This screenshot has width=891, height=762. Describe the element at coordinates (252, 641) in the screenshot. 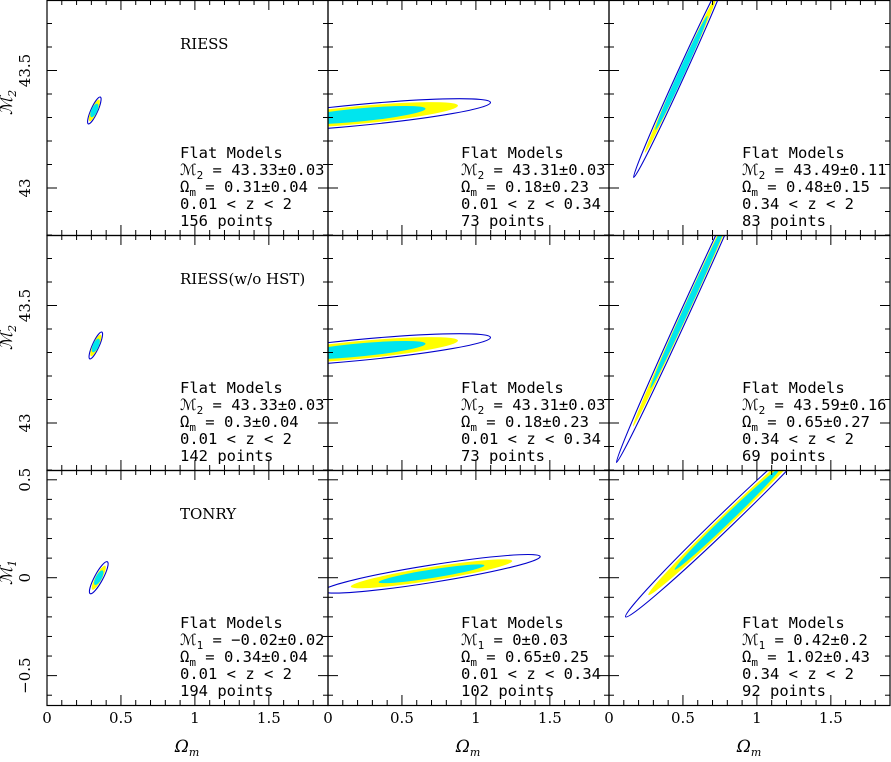

I see `magnitude-estimate: ℳ1 = −0.02±0.02` at that location.